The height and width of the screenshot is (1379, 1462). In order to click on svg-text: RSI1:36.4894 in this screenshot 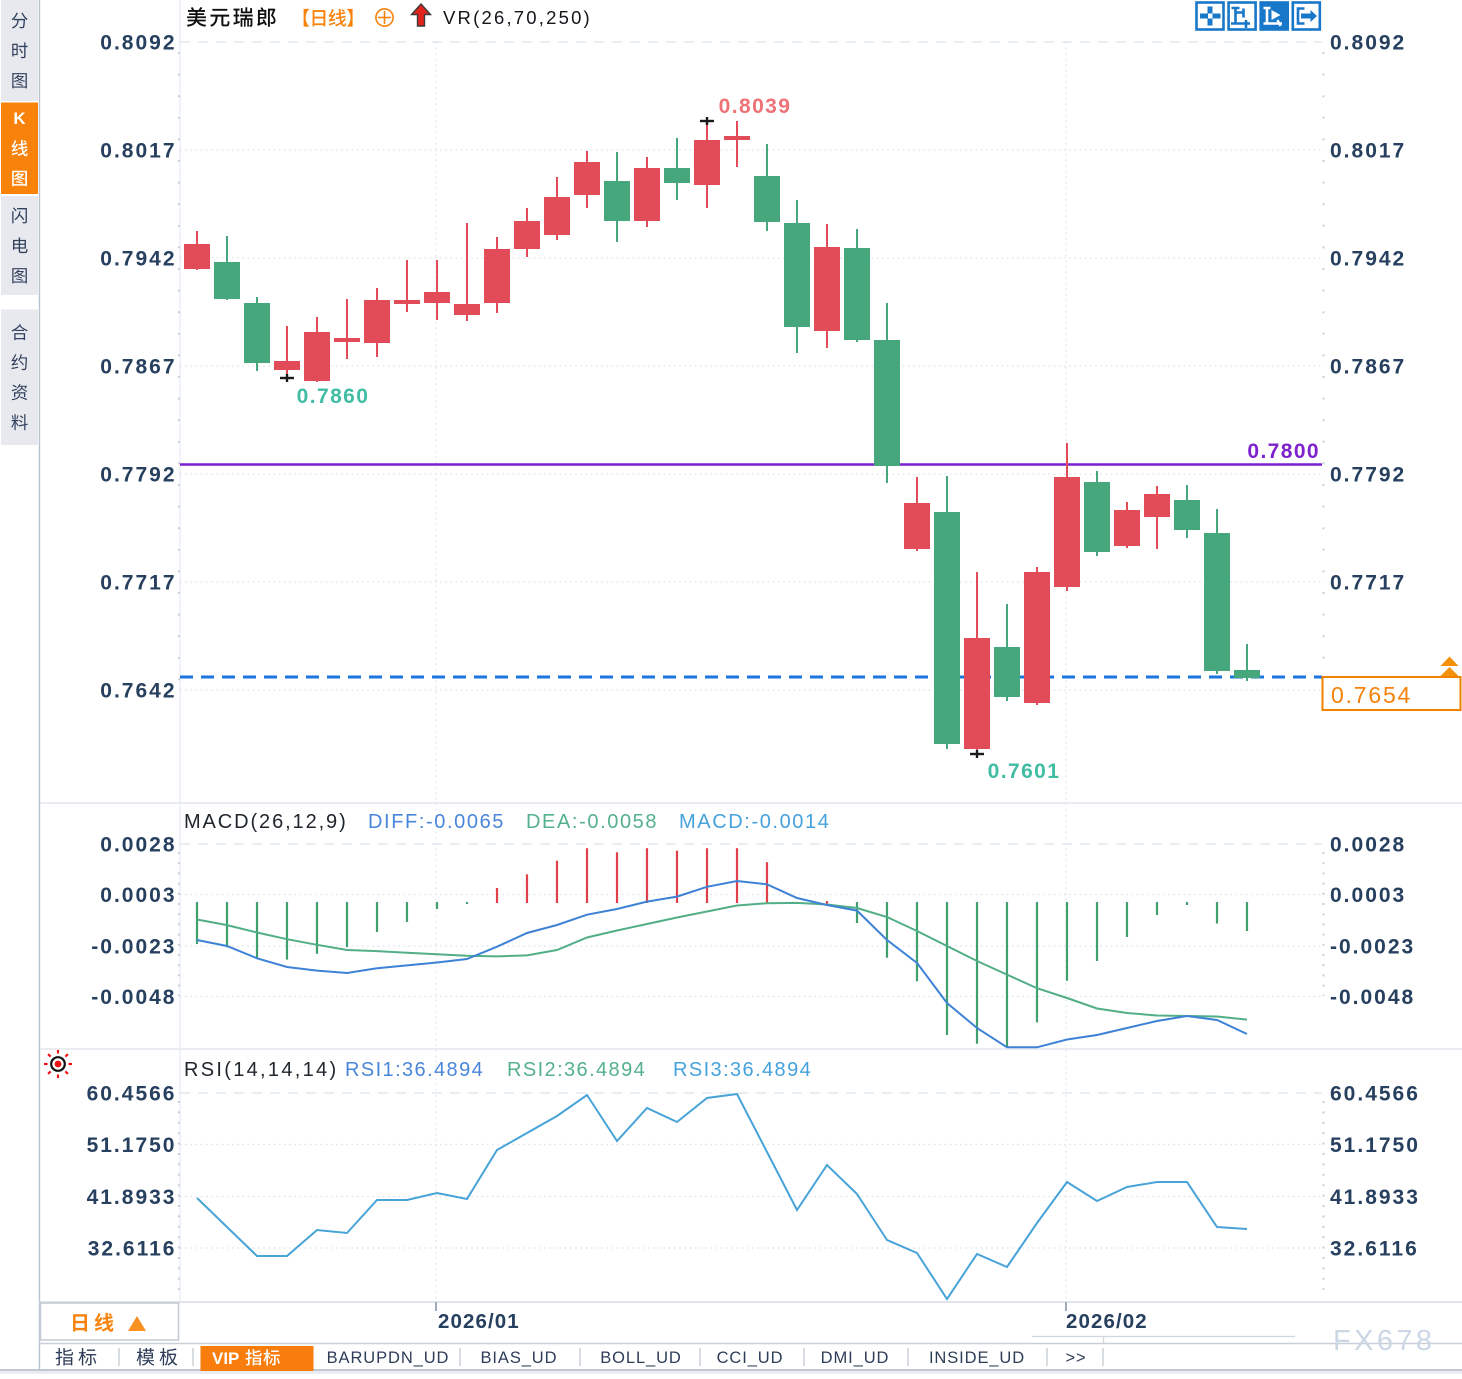, I will do `click(414, 1070)`.